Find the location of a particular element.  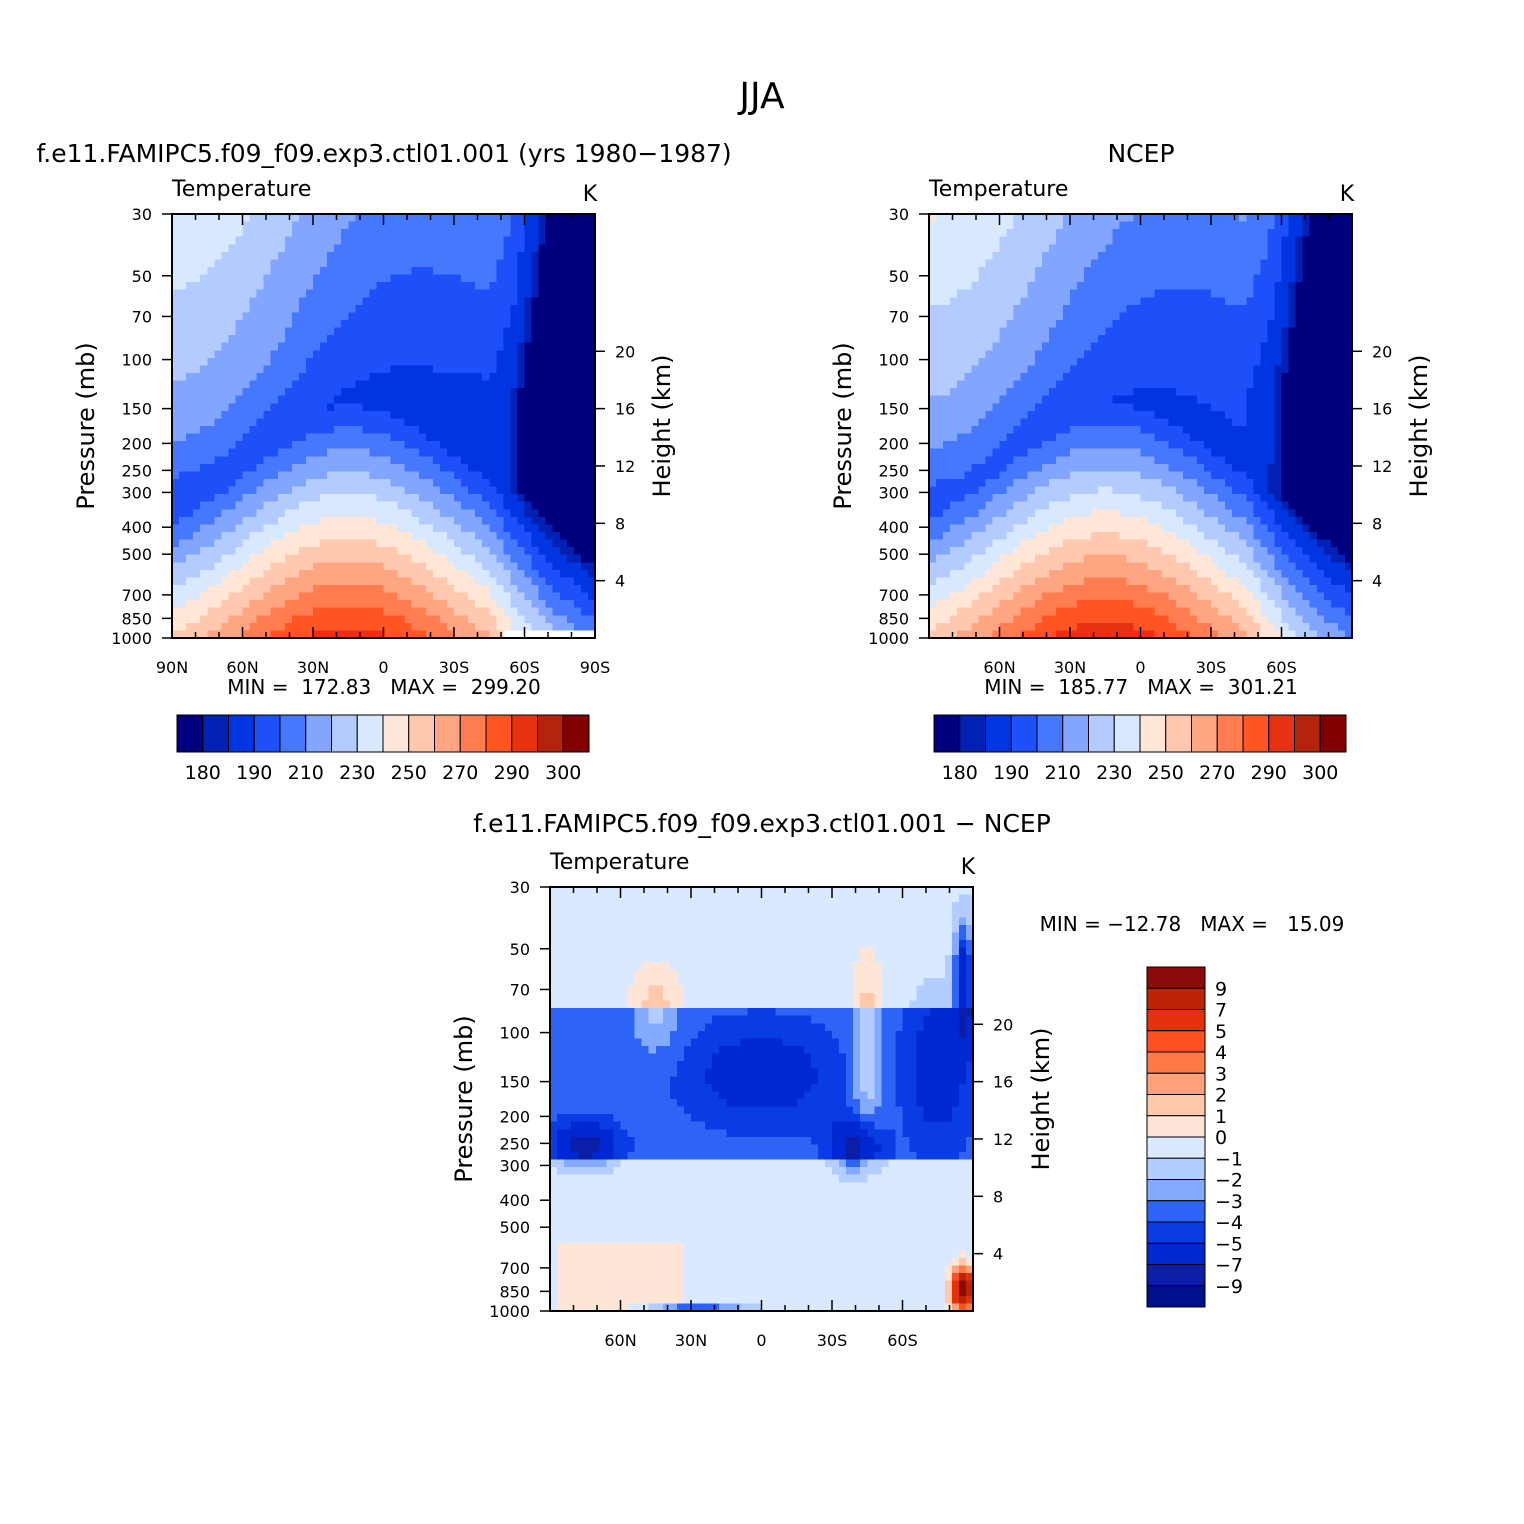

field-cells is located at coordinates (1141, 426).